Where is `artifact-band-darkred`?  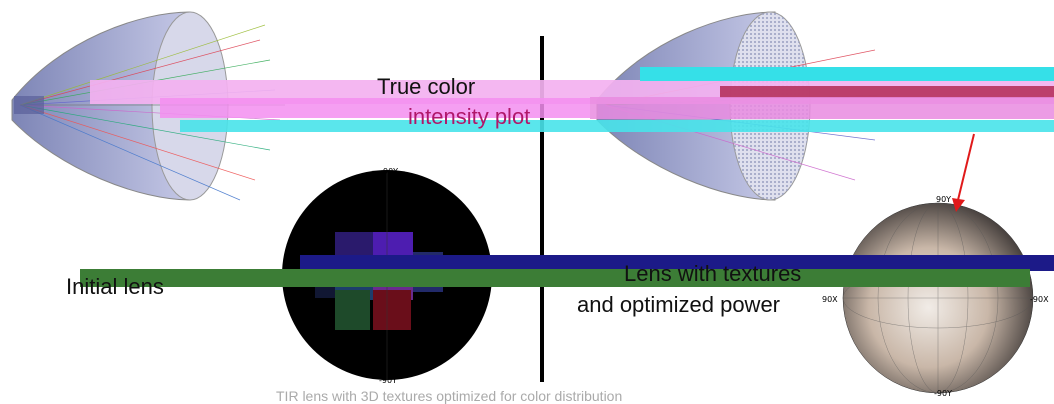 artifact-band-darkred is located at coordinates (887, 92).